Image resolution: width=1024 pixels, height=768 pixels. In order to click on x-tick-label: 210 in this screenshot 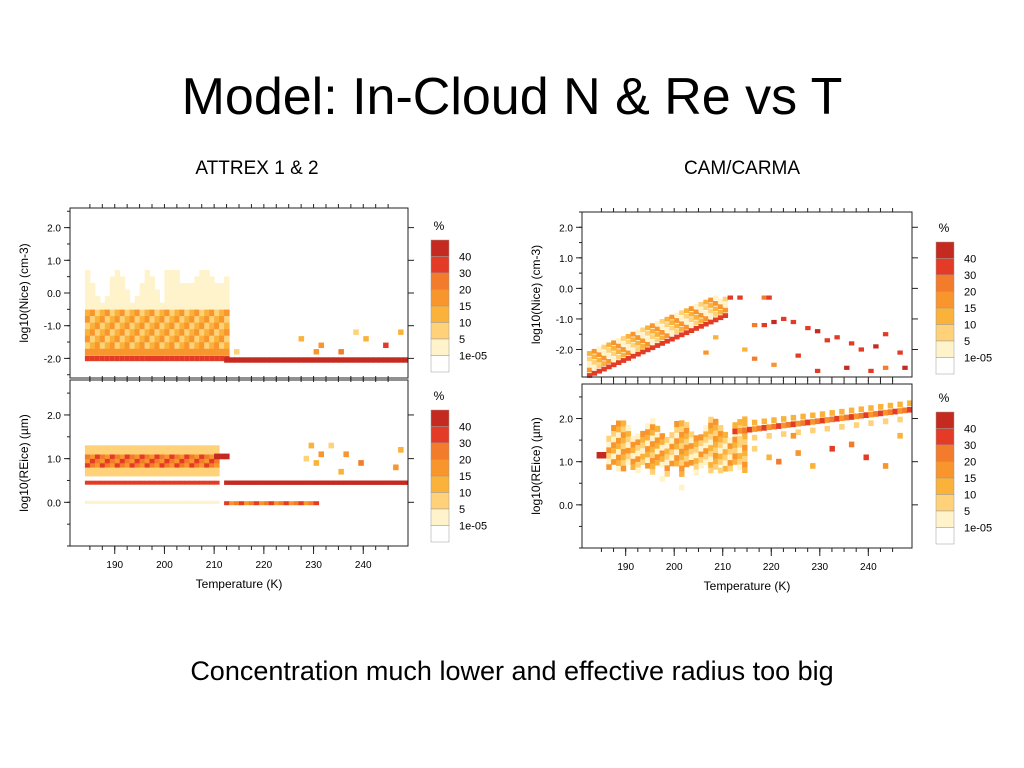, I will do `click(214, 565)`.